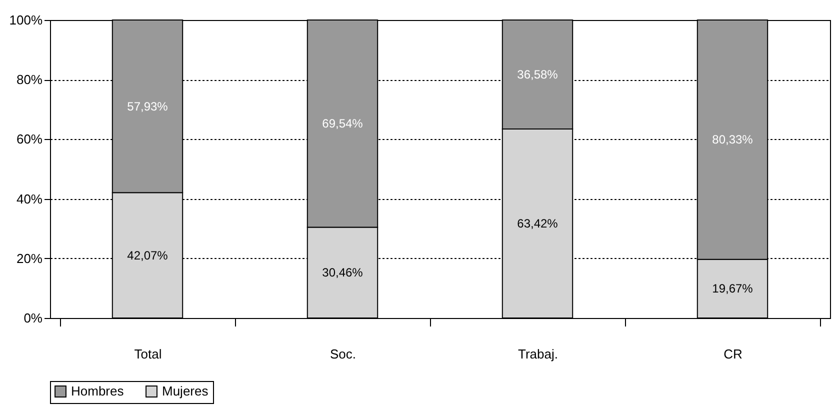 The image size is (838, 410). Describe the element at coordinates (148, 354) in the screenshot. I see `x-tick-label: Total` at that location.